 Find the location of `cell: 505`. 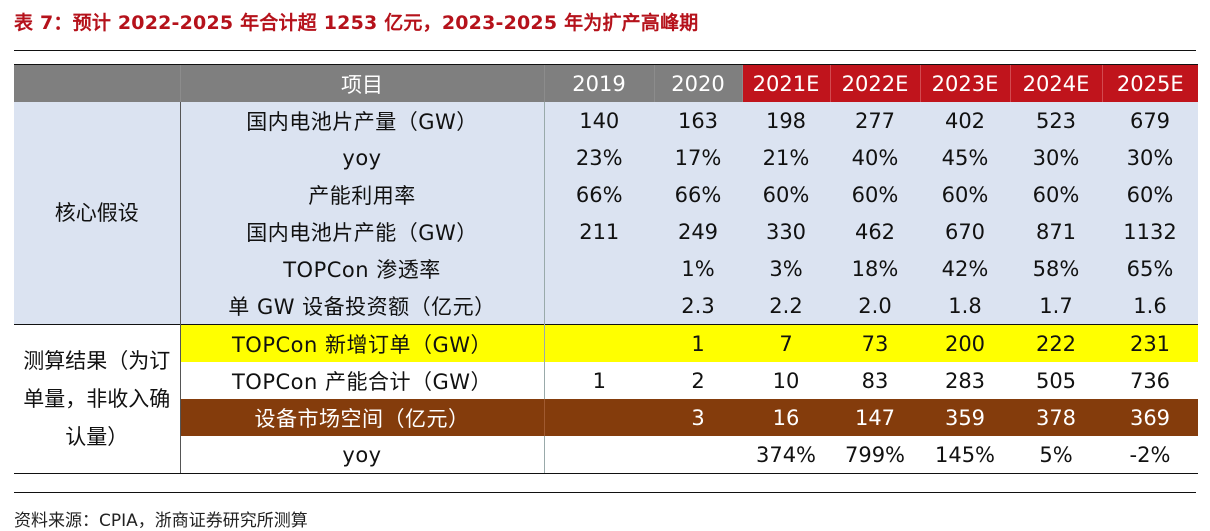

cell: 505 is located at coordinates (1056, 380).